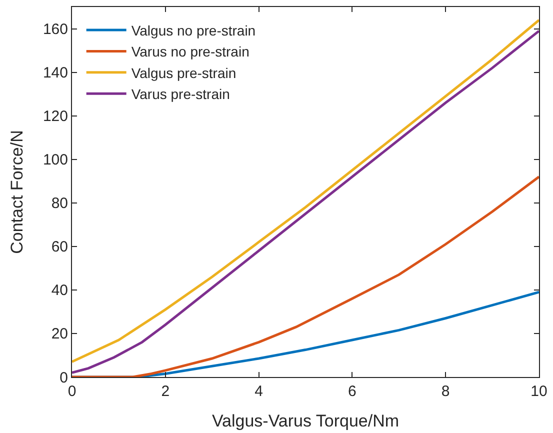 The image size is (553, 433). What do you see at coordinates (55, 73) in the screenshot?
I see `y-tick-label: 140` at bounding box center [55, 73].